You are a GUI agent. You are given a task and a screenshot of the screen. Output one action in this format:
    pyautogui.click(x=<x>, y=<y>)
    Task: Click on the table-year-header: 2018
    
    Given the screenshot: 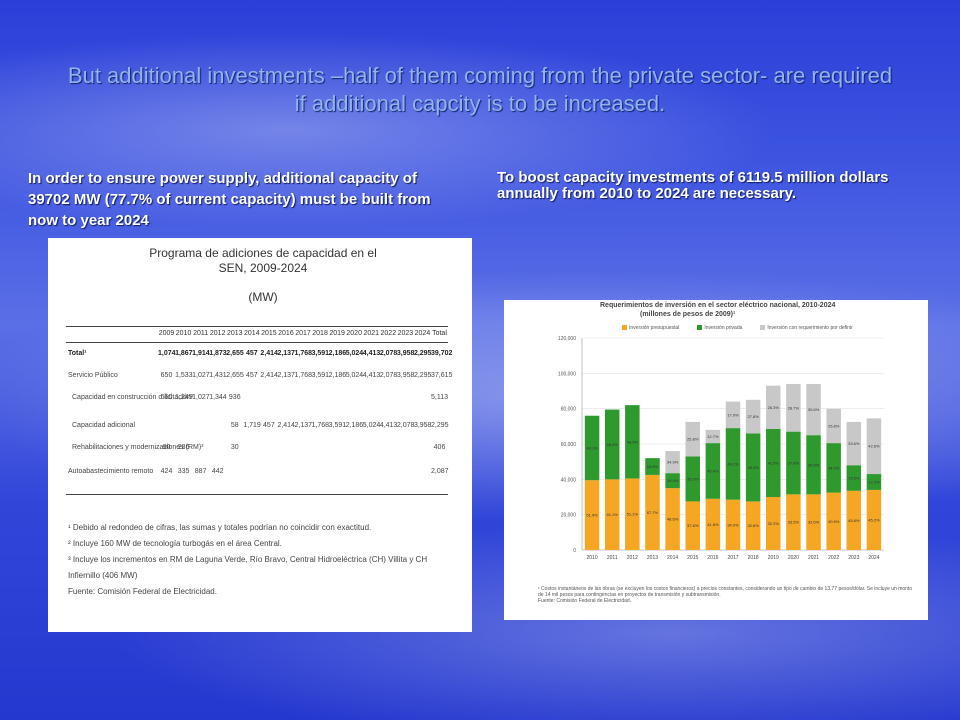 What is the action you would take?
    pyautogui.click(x=320, y=333)
    